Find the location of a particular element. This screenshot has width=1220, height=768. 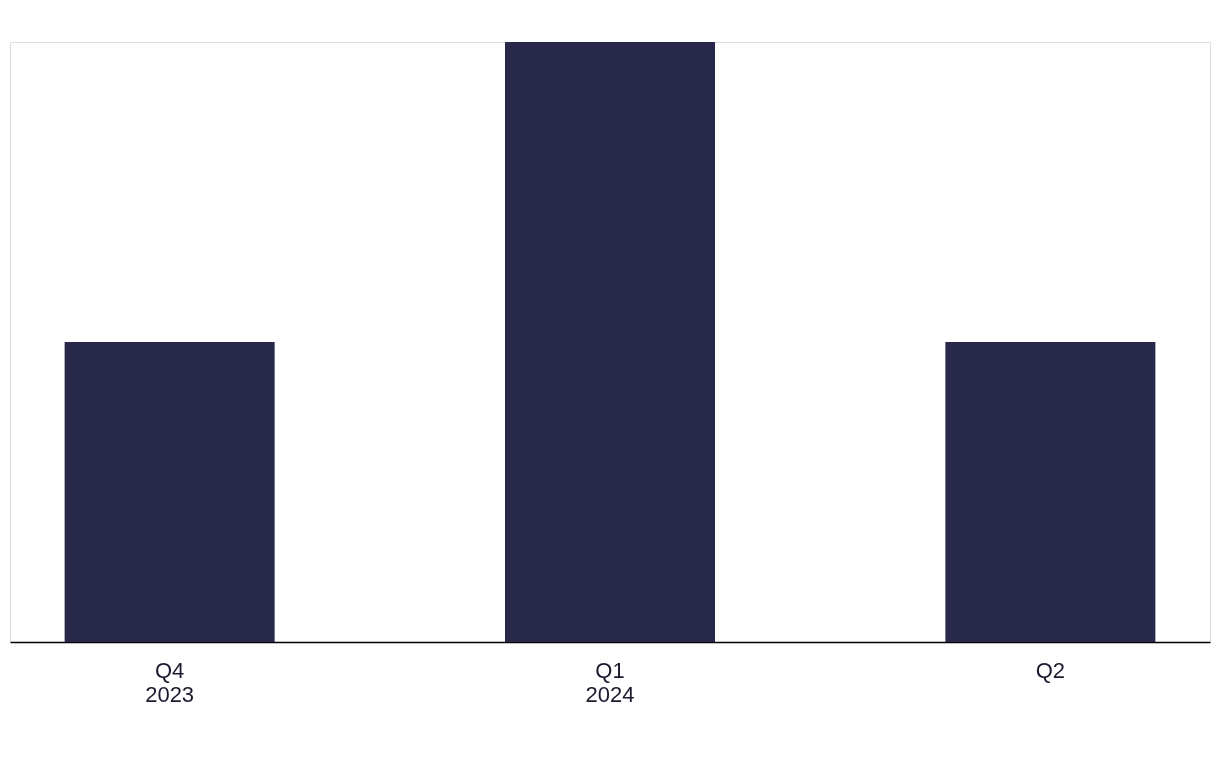

x-tick-label: Q4 2023 is located at coordinates (170, 682).